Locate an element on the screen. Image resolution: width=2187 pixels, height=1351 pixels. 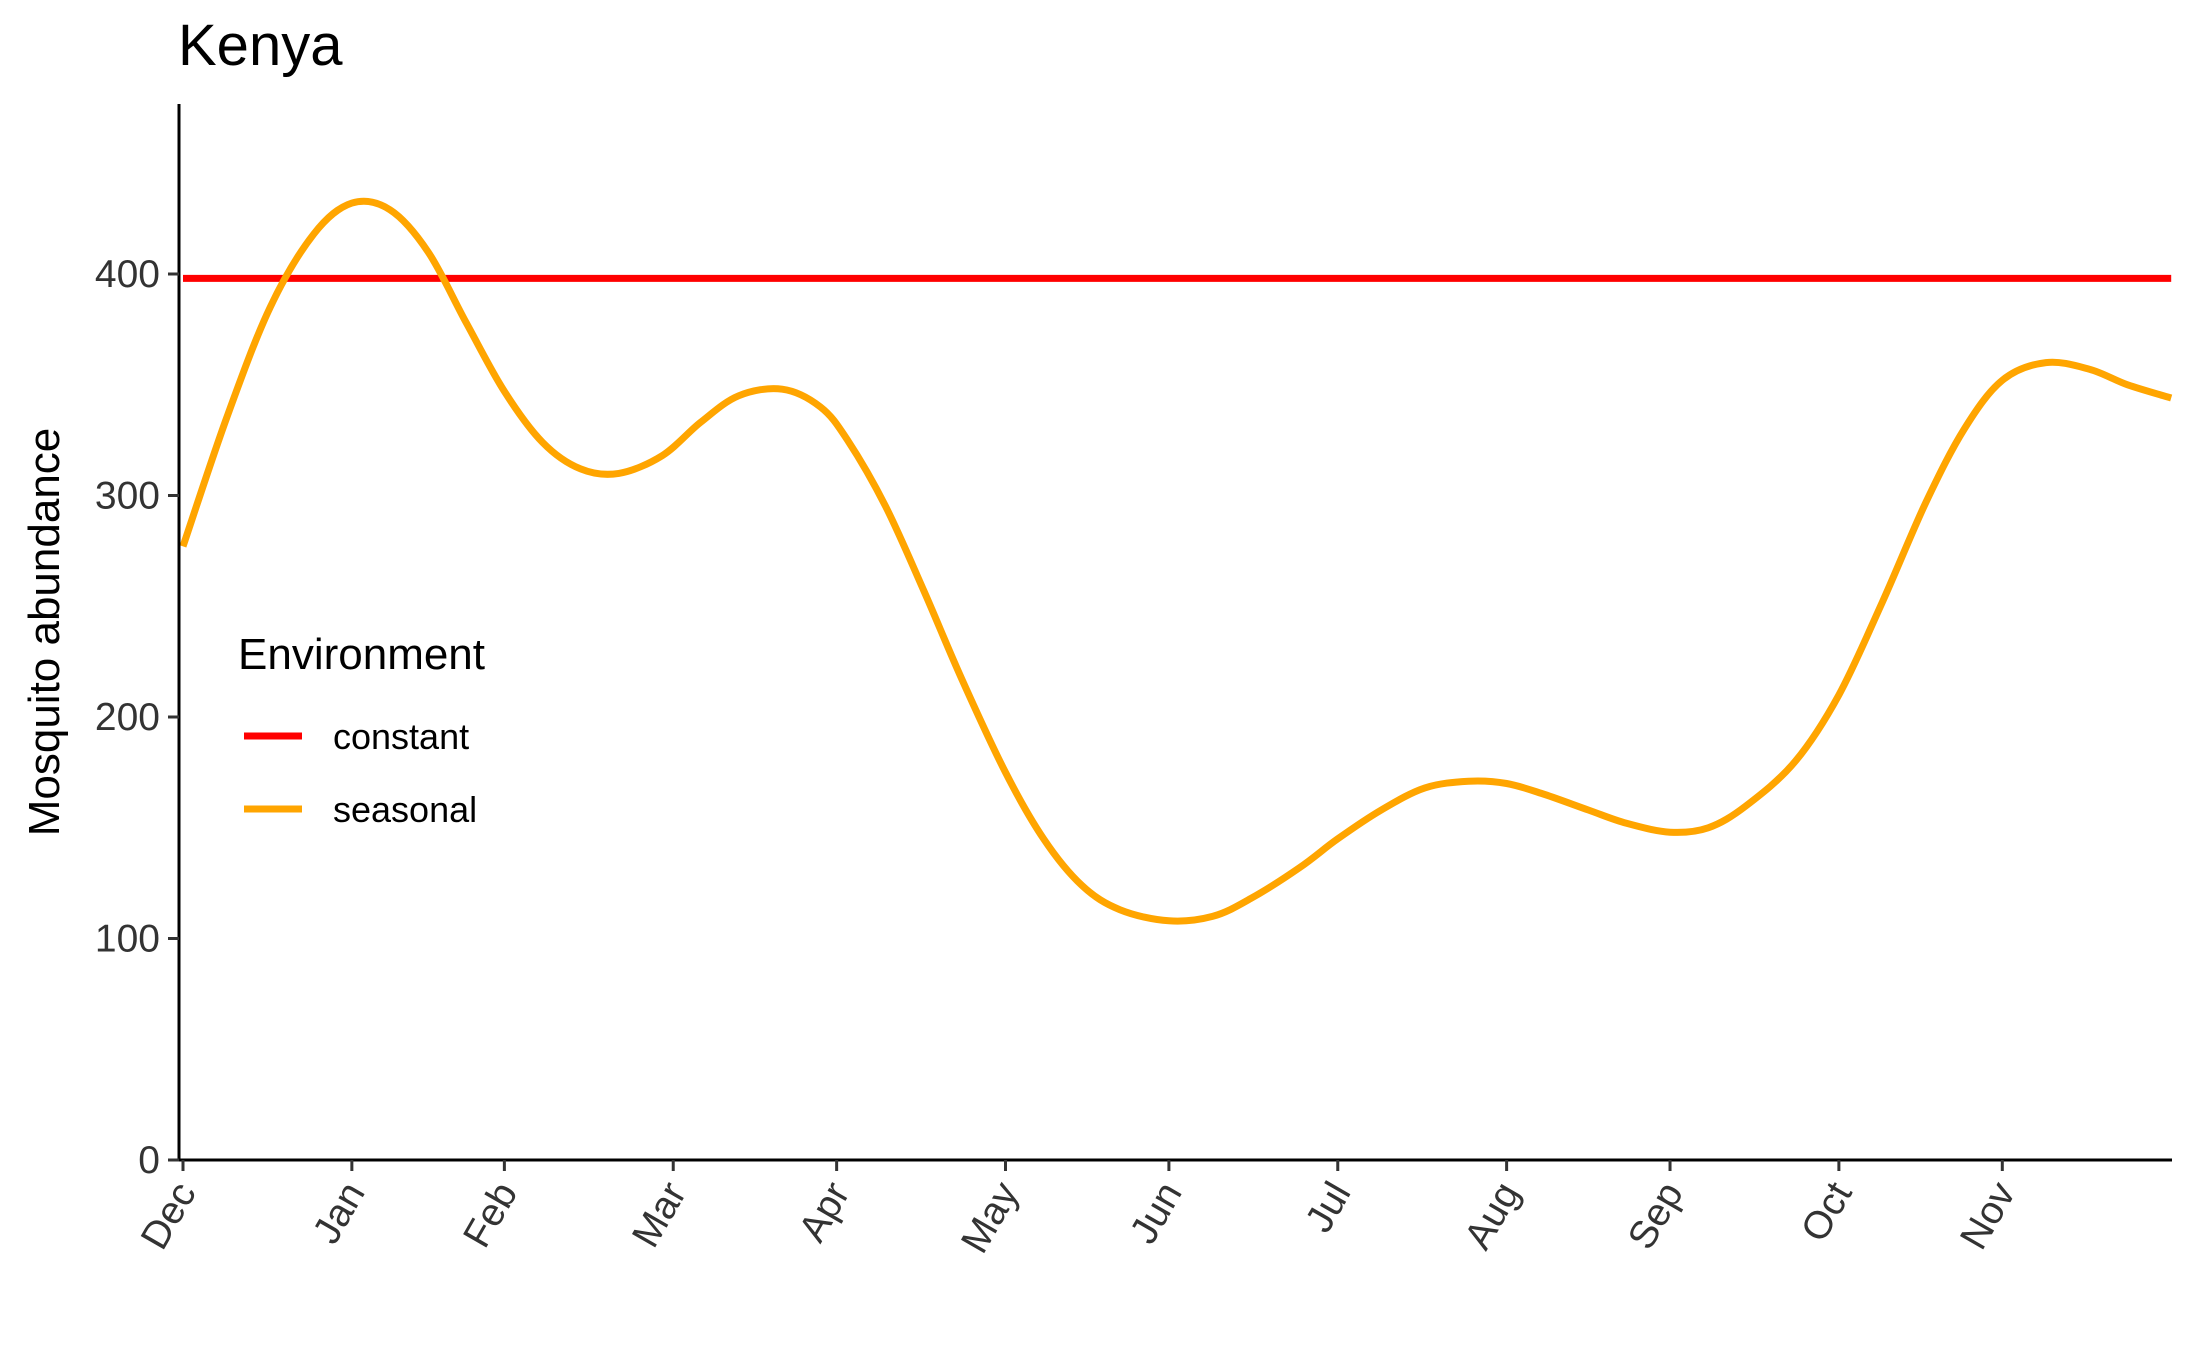
y-tick-label: 0 is located at coordinates (149, 1160).